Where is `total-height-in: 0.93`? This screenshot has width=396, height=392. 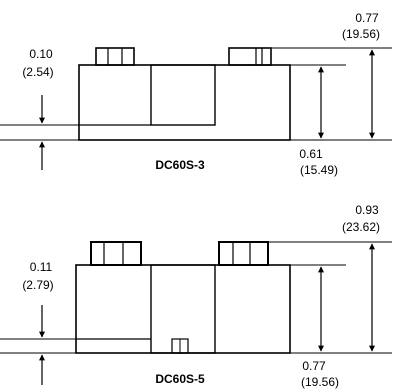 total-height-in: 0.93 is located at coordinates (367, 210).